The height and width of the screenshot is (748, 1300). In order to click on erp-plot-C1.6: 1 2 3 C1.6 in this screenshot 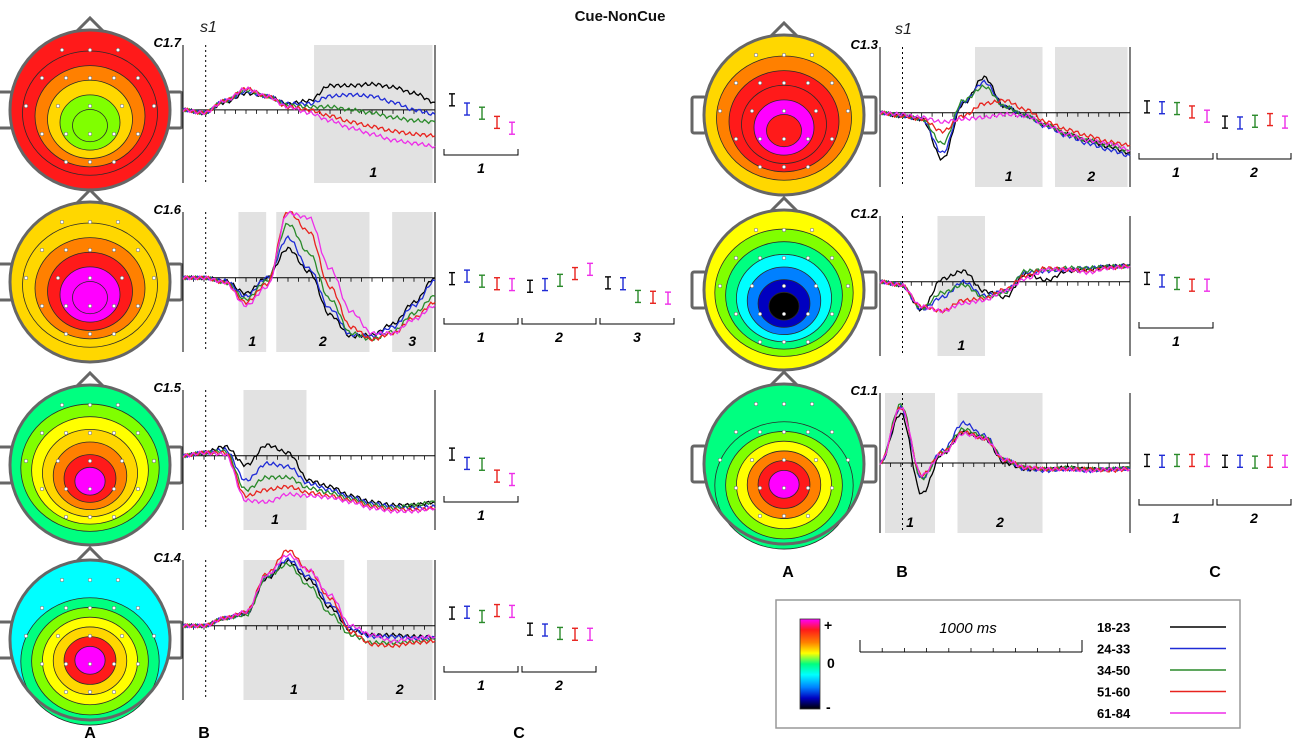, I will do `click(295, 277)`.